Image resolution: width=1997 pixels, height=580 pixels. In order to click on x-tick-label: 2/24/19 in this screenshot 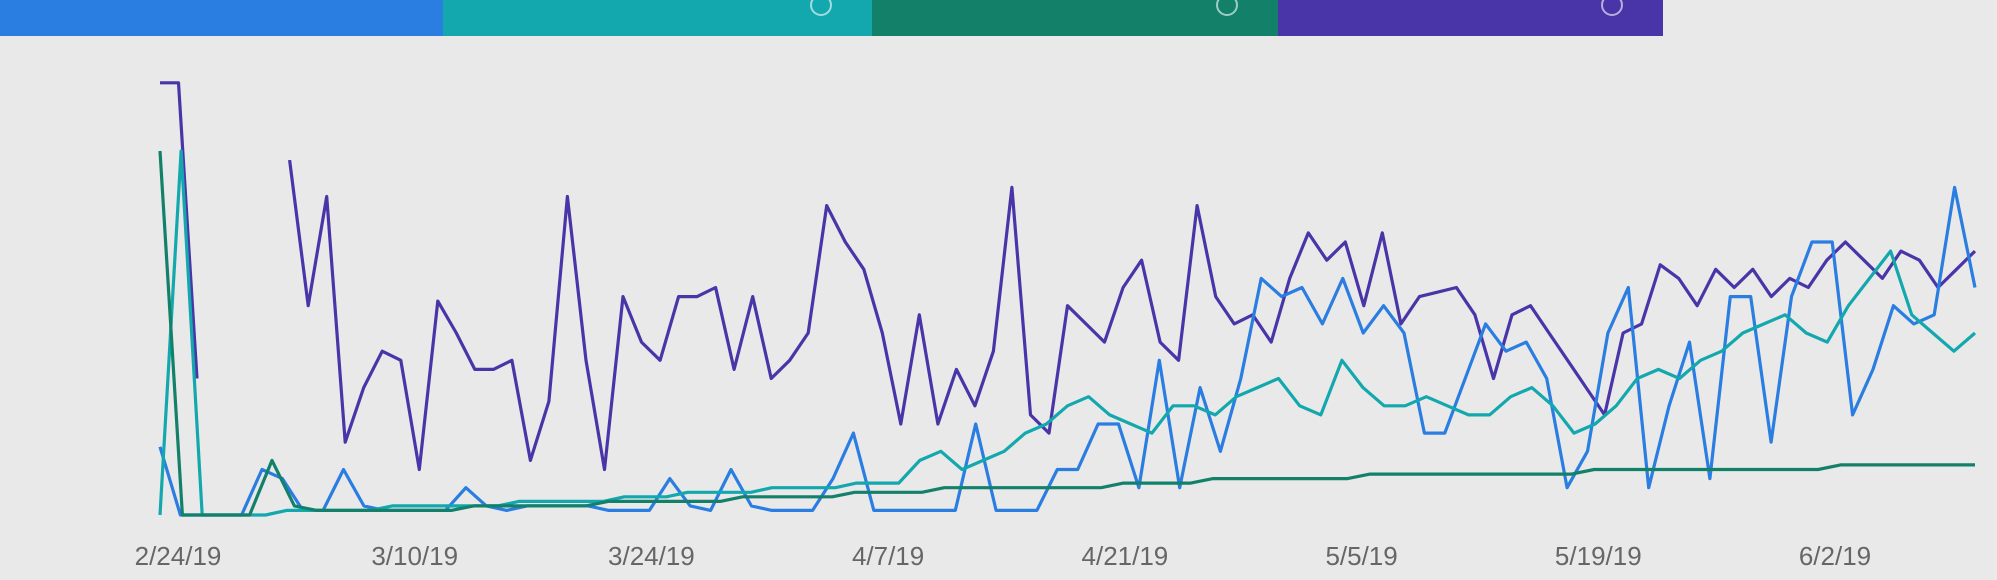, I will do `click(178, 556)`.